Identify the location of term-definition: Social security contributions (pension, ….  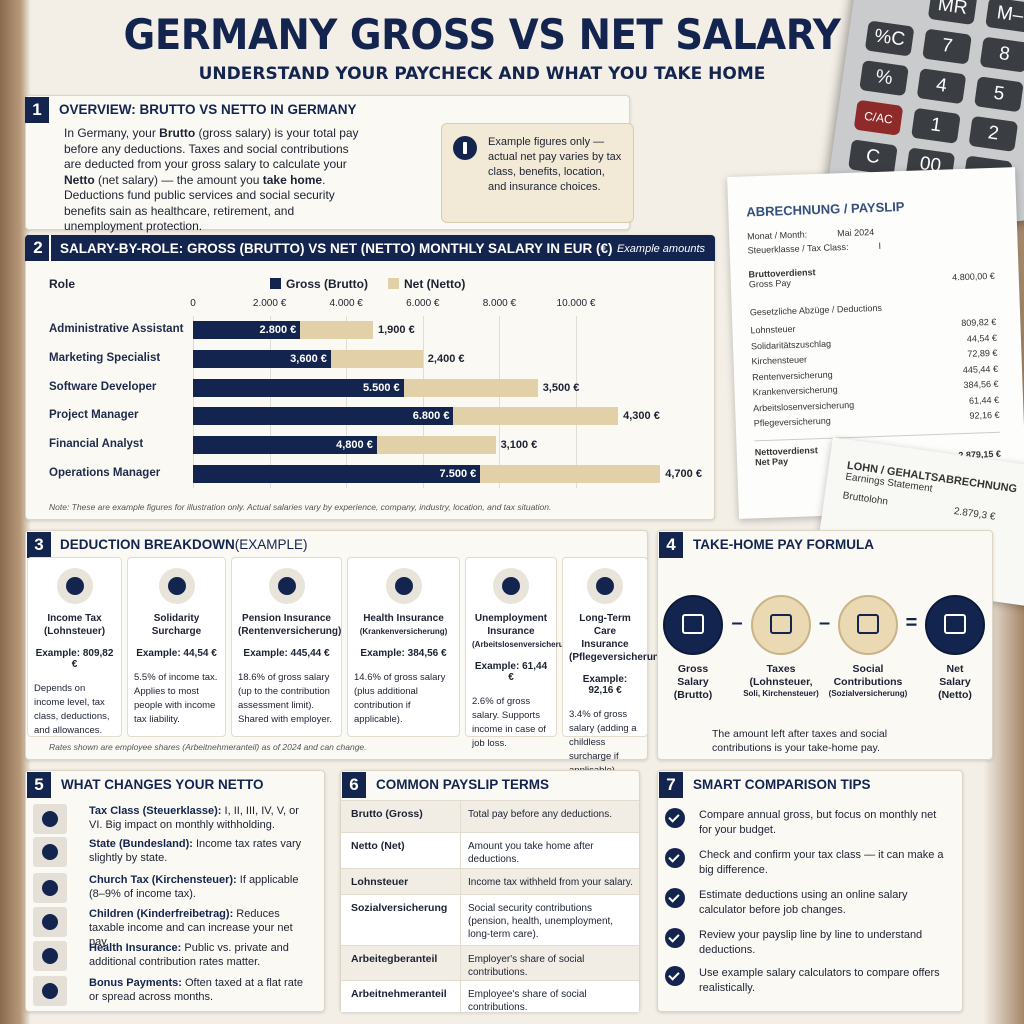
(541, 921).